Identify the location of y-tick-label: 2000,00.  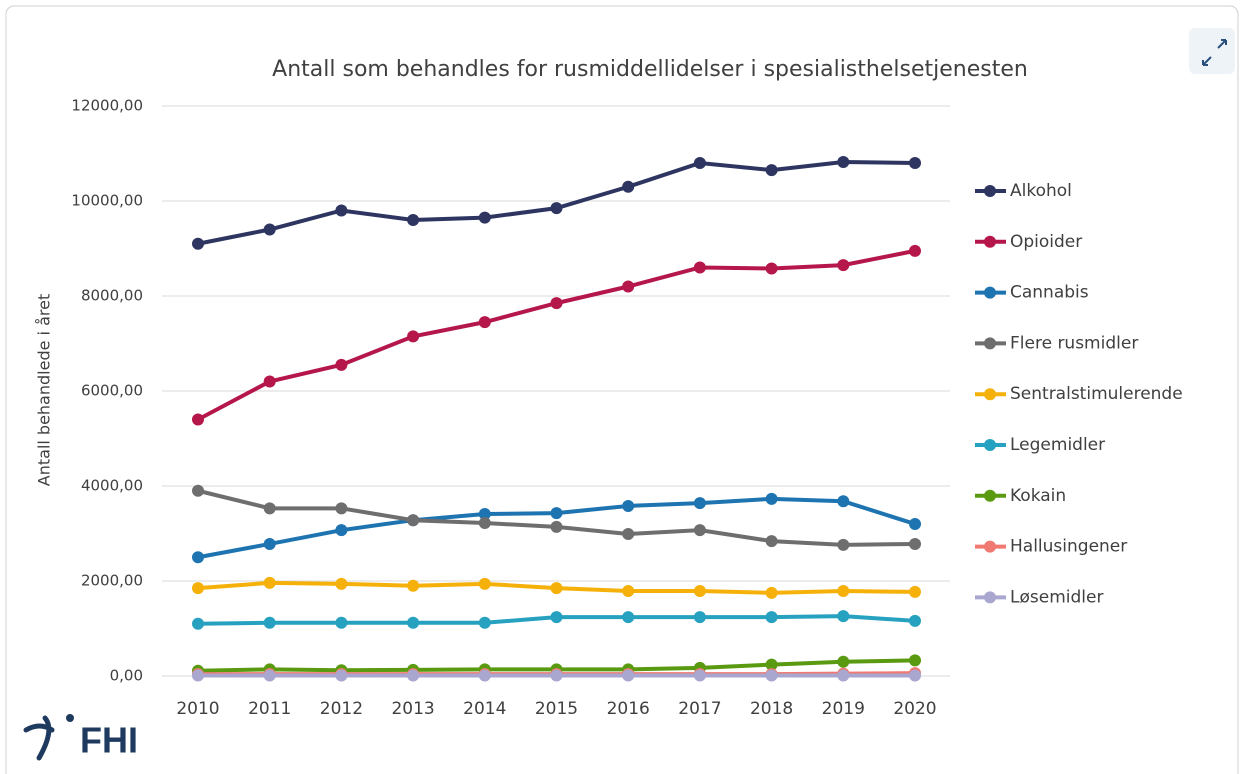
(112, 581).